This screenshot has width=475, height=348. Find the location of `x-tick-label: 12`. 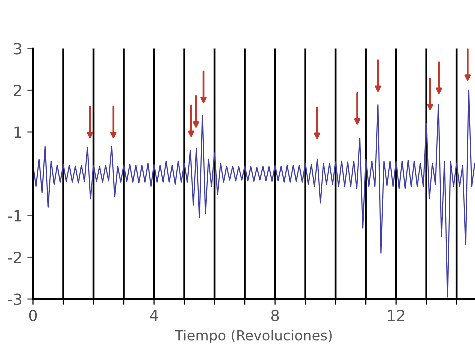

x-tick-label: 12 is located at coordinates (396, 316).